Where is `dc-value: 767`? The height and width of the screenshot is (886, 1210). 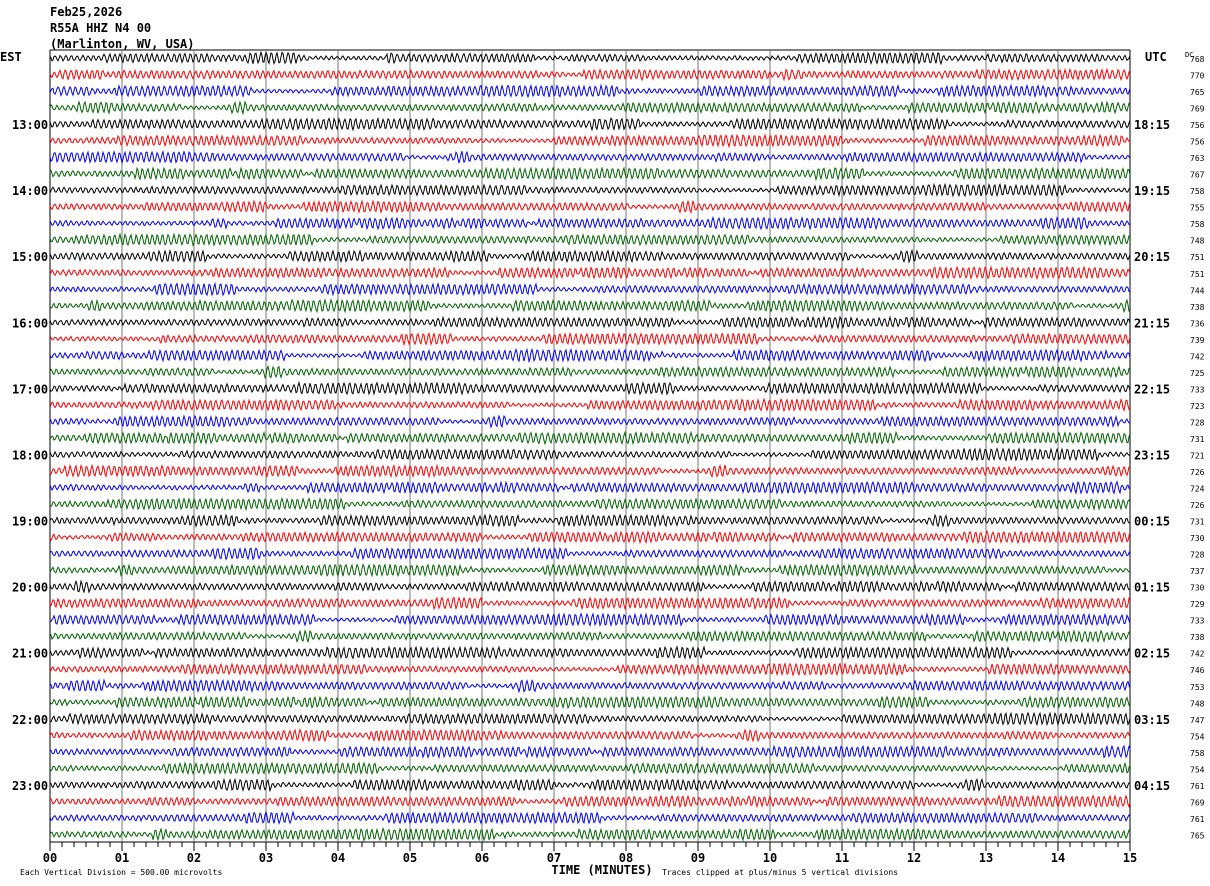 dc-value: 767 is located at coordinates (1197, 175).